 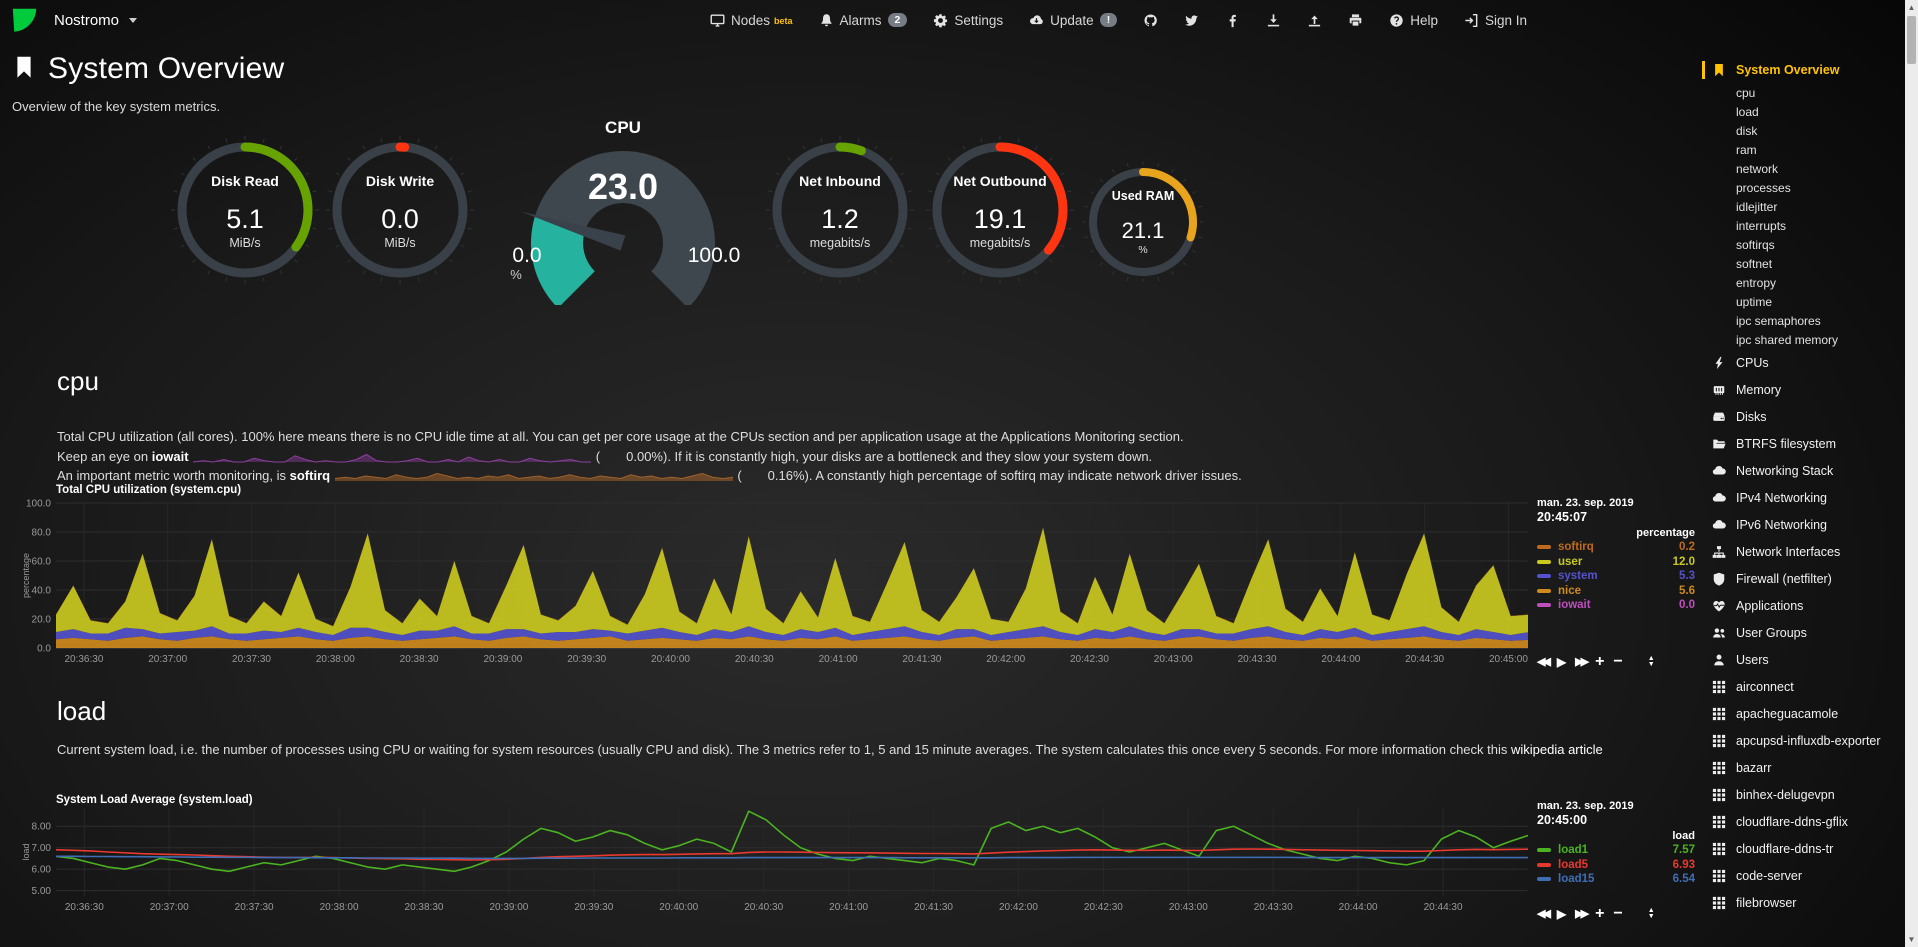 What do you see at coordinates (1806, 822) in the screenshot?
I see `sidebar-item-cloudflare-ddns-gflix: cloudflare-ddns-gflix` at bounding box center [1806, 822].